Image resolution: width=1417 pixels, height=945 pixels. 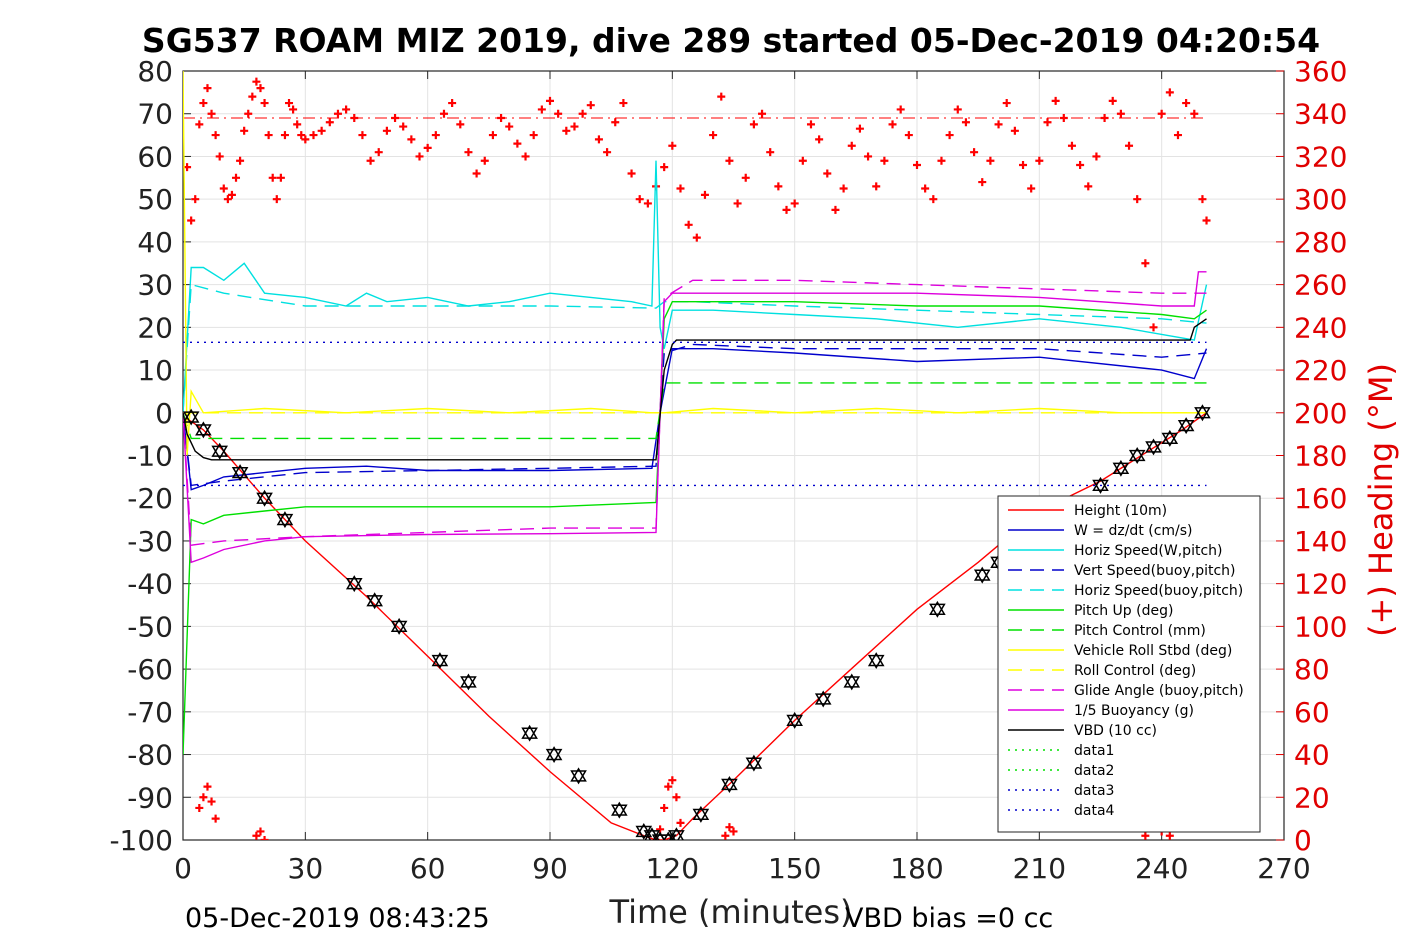 I want to click on legend-label-8: Roll Control (deg), so click(x=1135, y=671).